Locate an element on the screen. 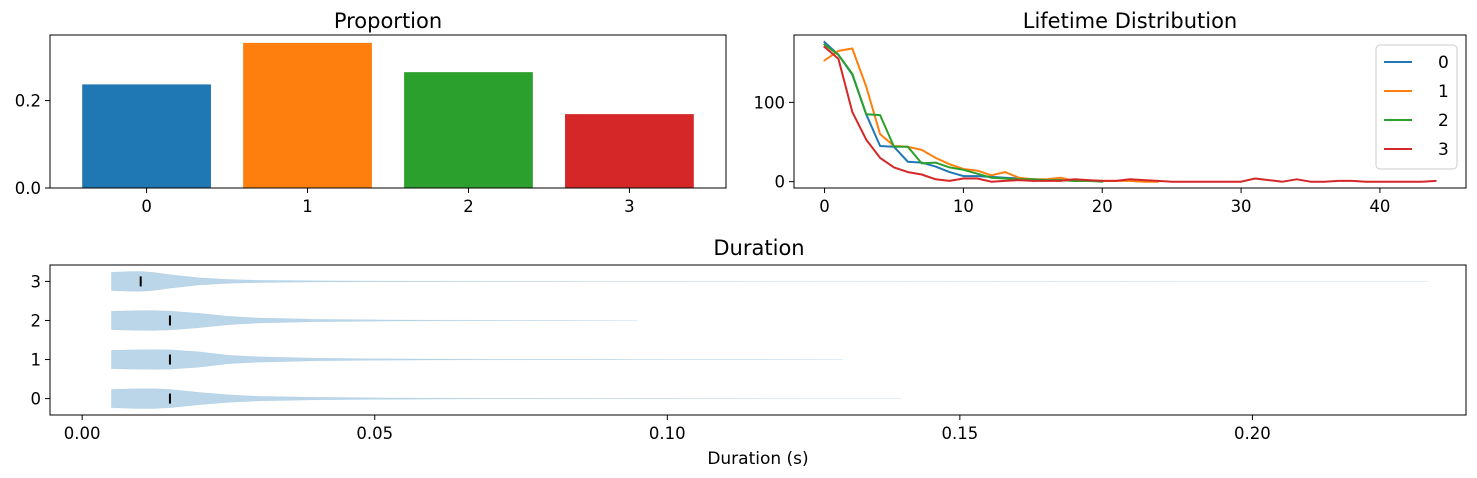 The image size is (1477, 478). legend-label-3: 3 is located at coordinates (1443, 150).